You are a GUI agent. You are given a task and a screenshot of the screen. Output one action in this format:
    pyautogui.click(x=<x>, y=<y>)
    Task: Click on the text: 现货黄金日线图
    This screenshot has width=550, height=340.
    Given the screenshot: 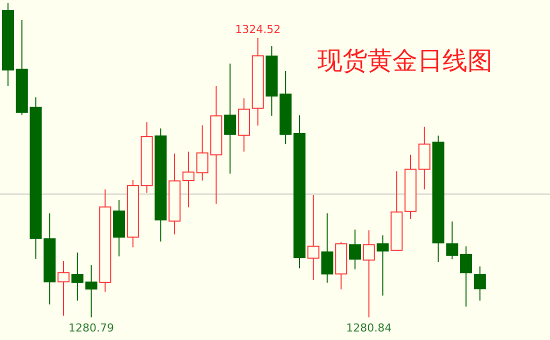 What is the action you would take?
    pyautogui.click(x=405, y=60)
    